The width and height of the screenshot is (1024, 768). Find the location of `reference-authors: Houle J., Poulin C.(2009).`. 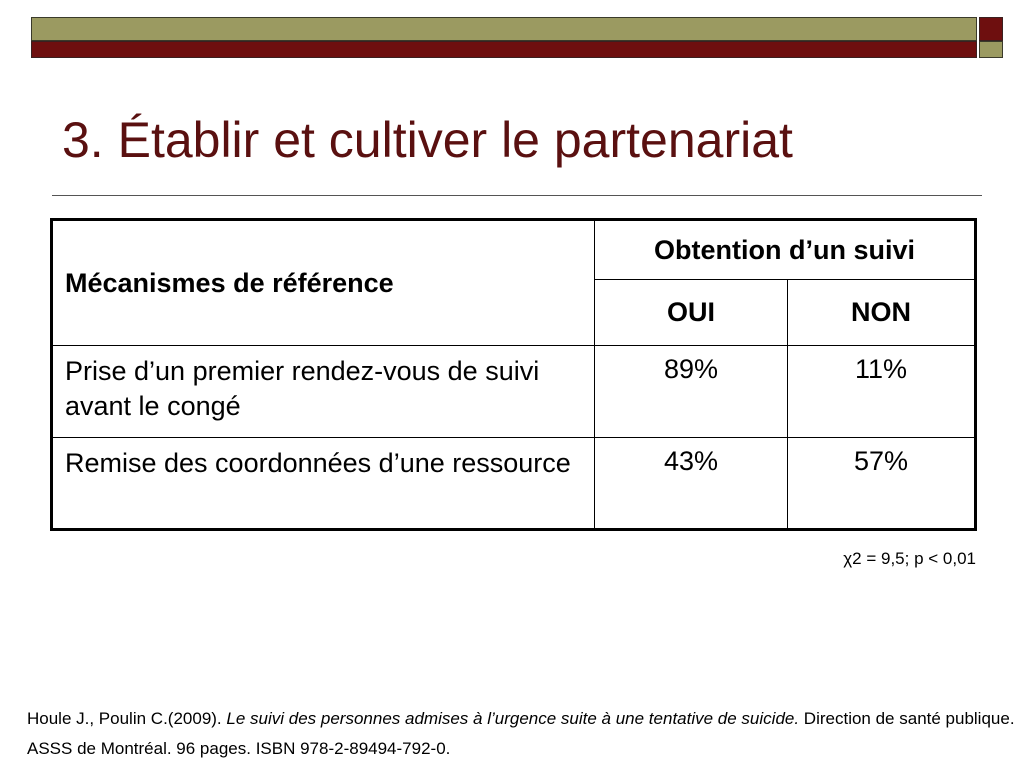

reference-authors: Houle J., Poulin C.(2009). is located at coordinates (127, 718).